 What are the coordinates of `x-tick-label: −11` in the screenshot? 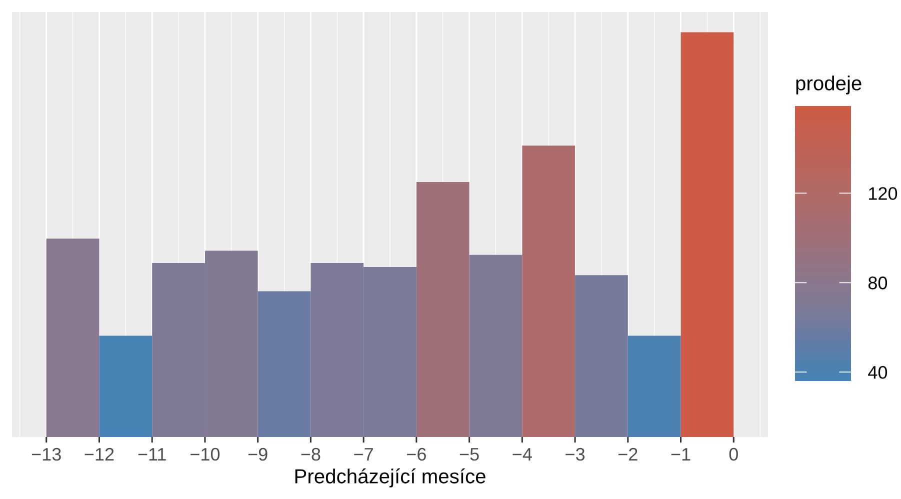 It's located at (152, 454).